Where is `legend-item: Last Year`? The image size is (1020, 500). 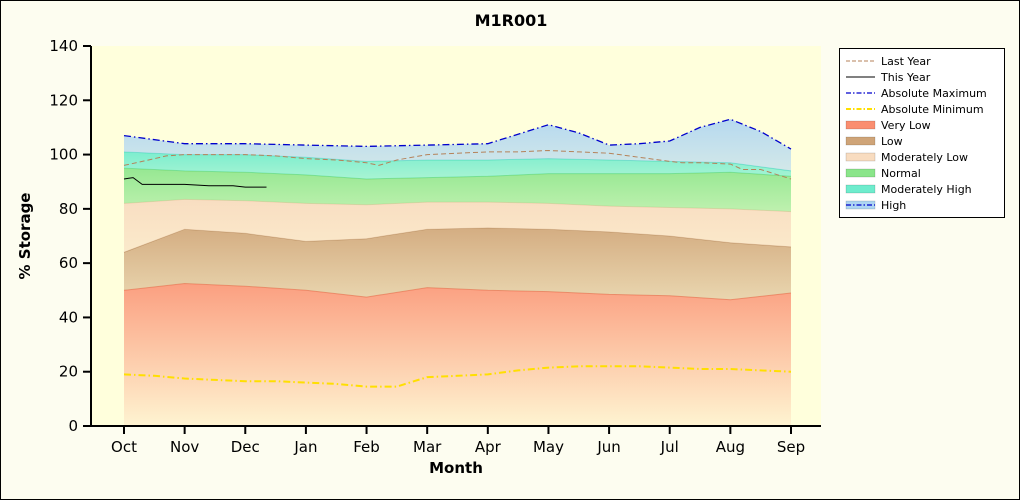 legend-item: Last Year is located at coordinates (922, 61).